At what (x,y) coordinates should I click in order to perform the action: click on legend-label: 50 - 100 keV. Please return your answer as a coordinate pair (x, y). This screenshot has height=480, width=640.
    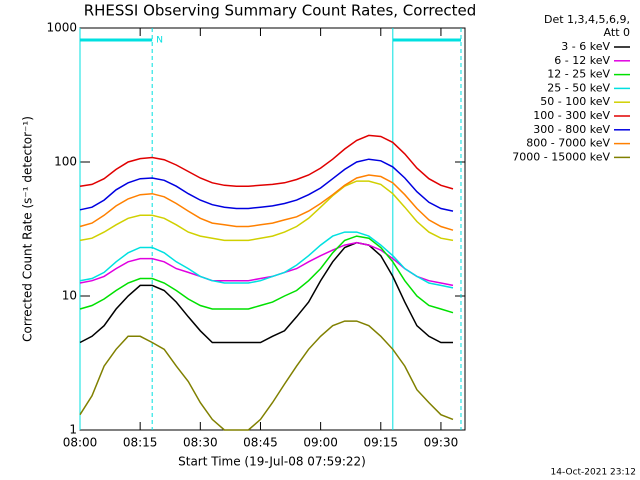
    Looking at the image, I should click on (575, 101).